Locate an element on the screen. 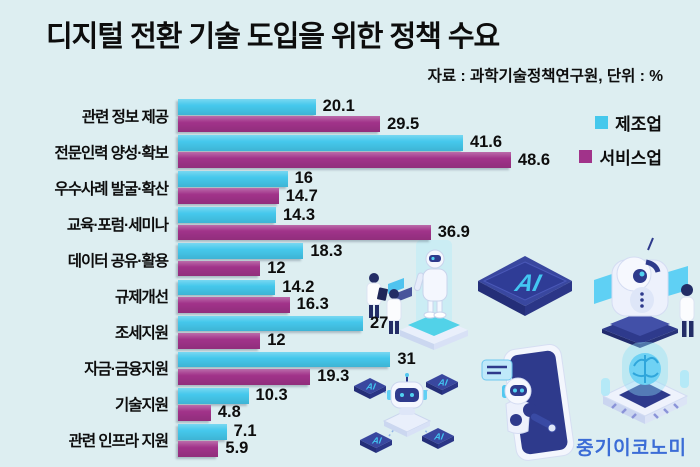 The image size is (700, 467). legend-item: 서비스업 is located at coordinates (620, 156).